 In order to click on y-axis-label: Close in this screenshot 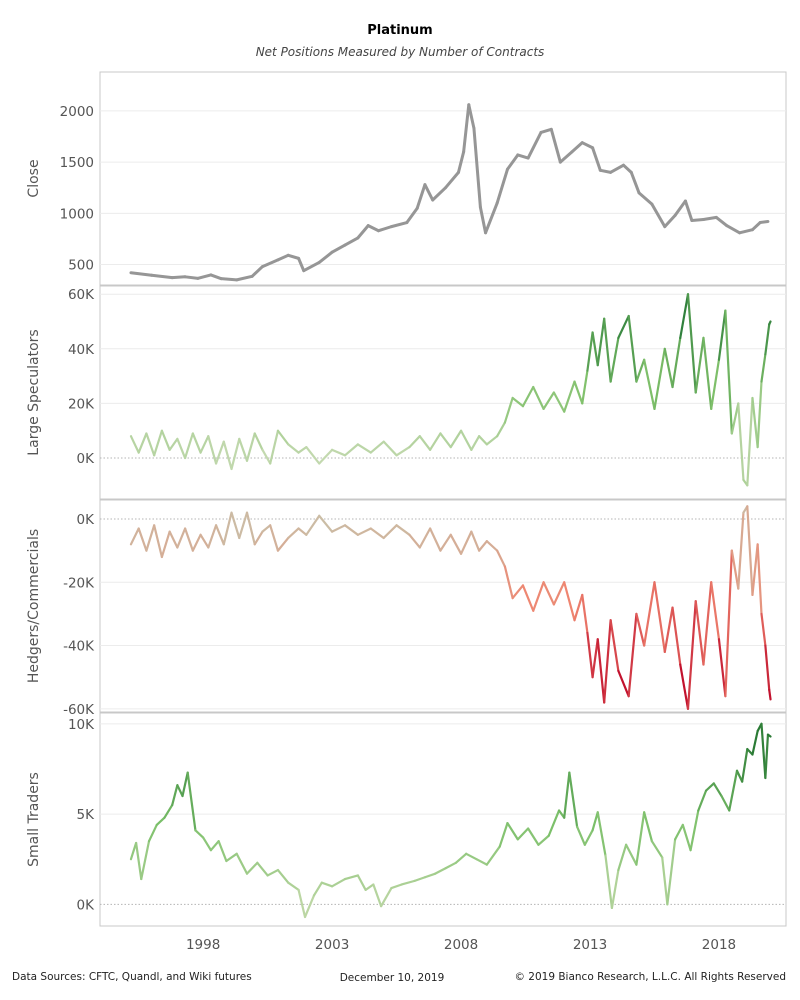, I will do `click(34, 178)`.